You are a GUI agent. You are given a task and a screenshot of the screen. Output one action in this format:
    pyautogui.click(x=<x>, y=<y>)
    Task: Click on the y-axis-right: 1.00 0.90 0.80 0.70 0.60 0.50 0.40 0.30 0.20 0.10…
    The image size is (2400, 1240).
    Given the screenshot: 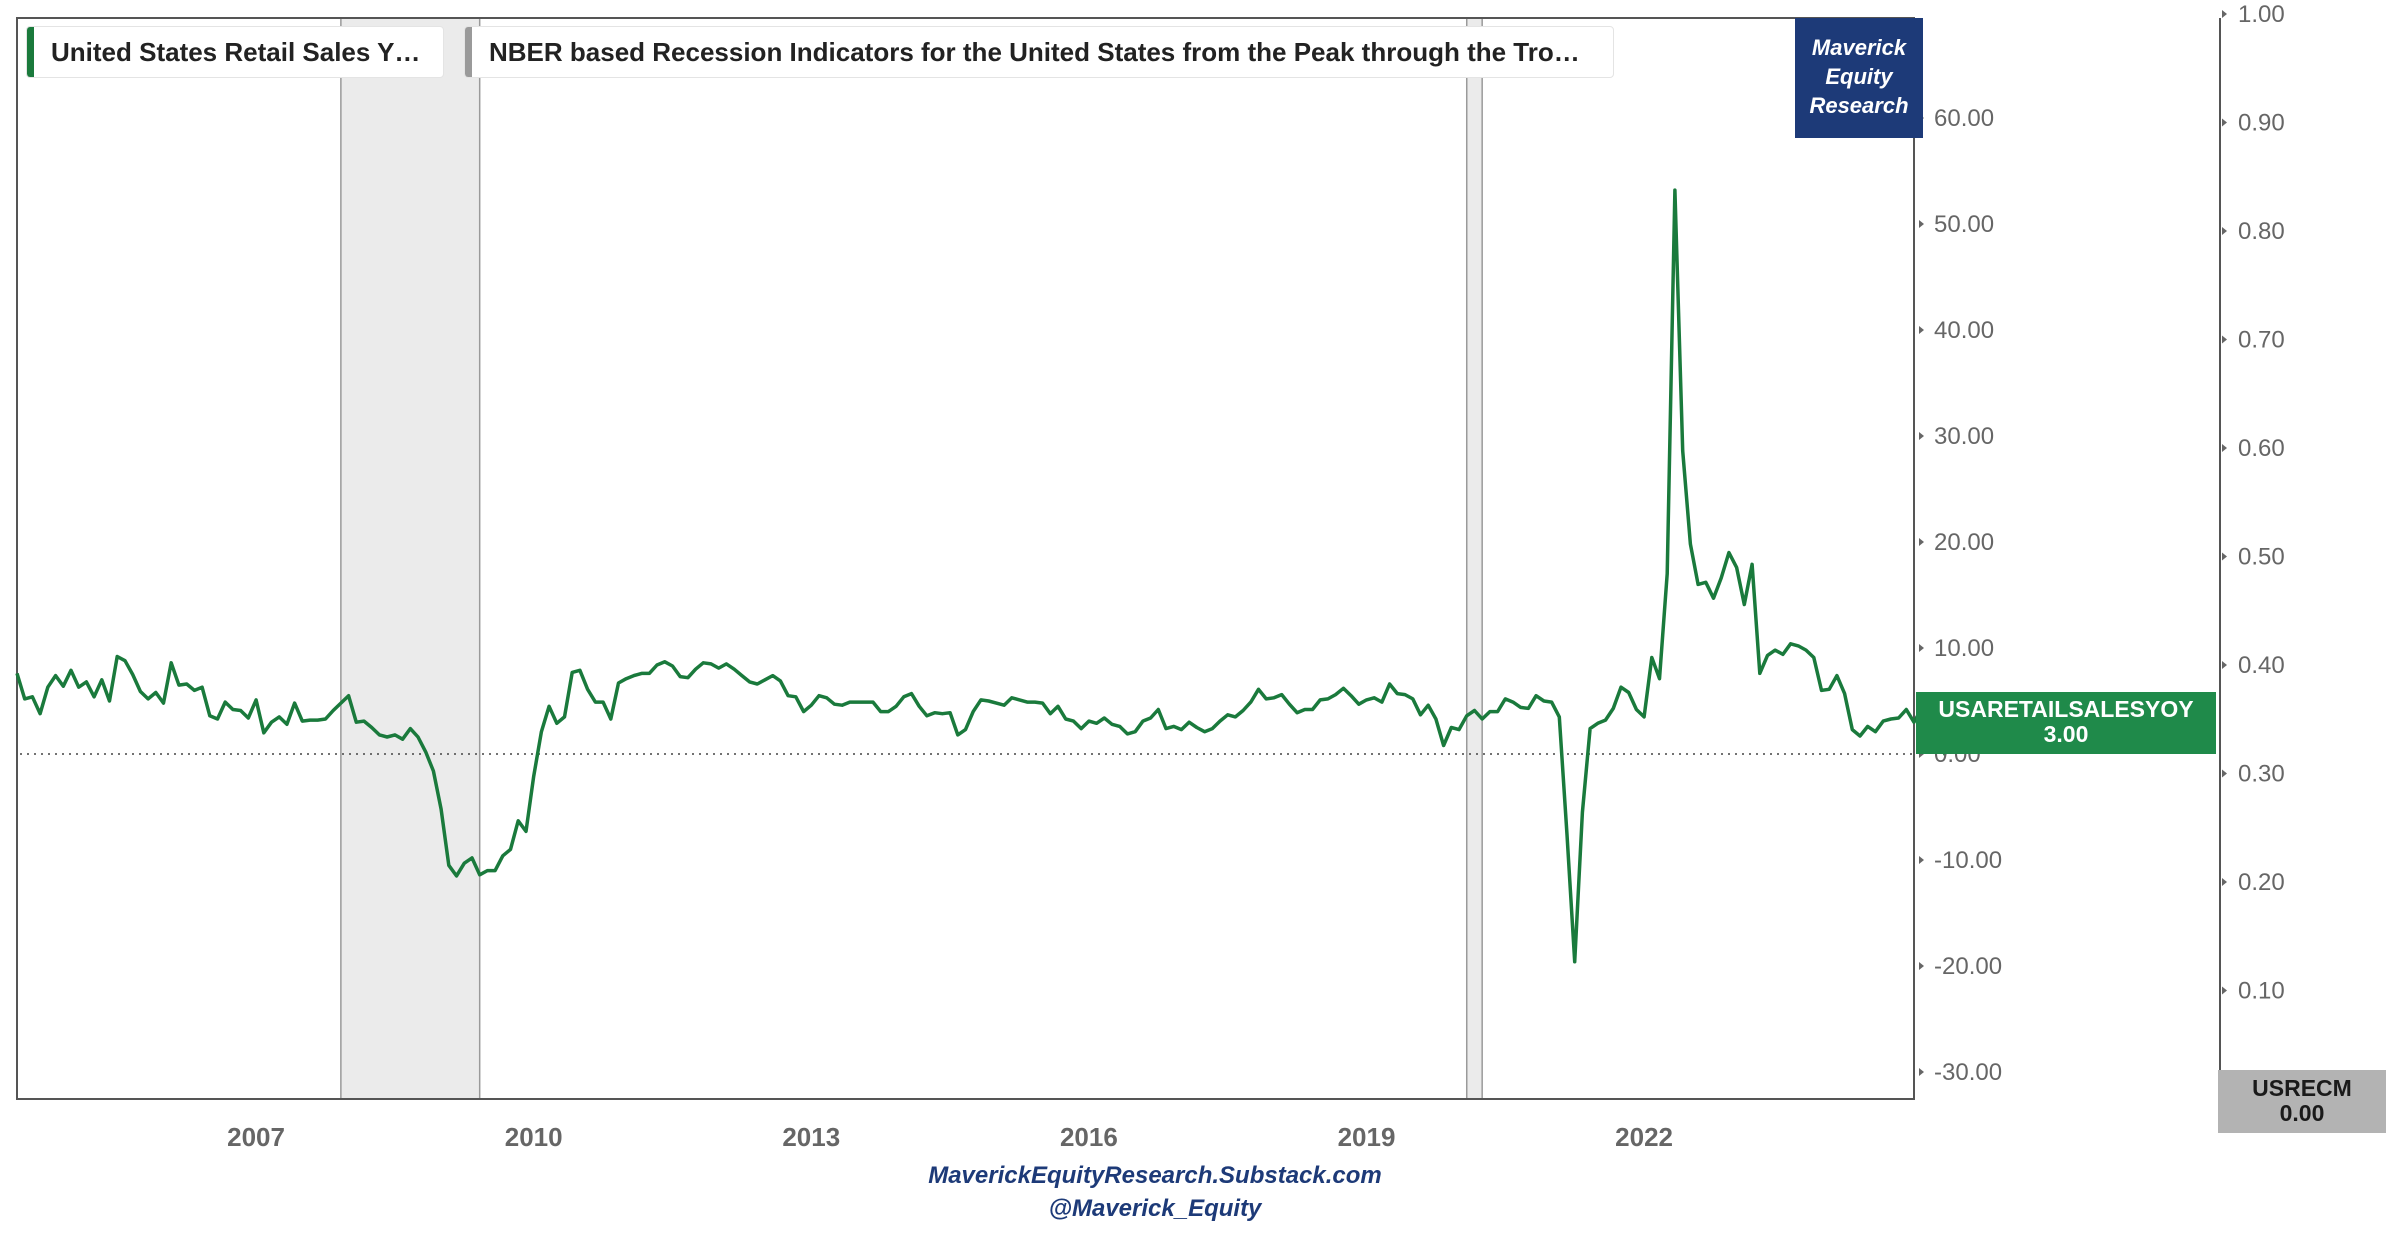 What is the action you would take?
    pyautogui.click(x=2253, y=557)
    